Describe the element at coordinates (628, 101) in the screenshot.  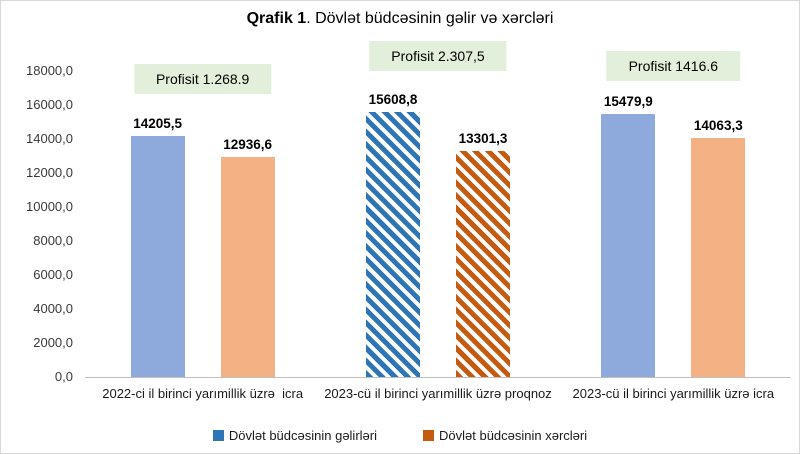
I see `bar-value-label: 15479,9` at that location.